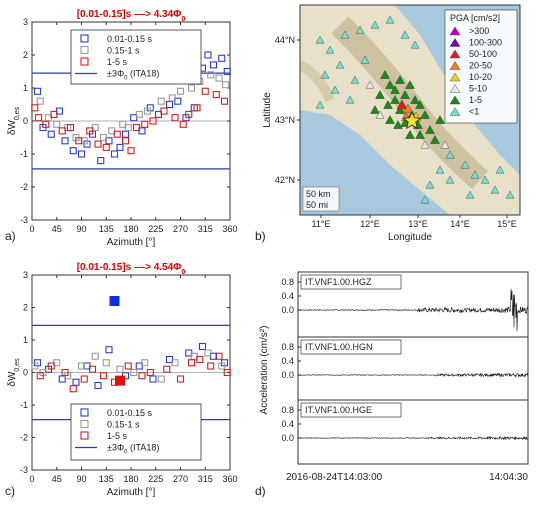  What do you see at coordinates (338, 282) in the screenshot?
I see `trace-label: IT.VNF1.00.HGZ` at bounding box center [338, 282].